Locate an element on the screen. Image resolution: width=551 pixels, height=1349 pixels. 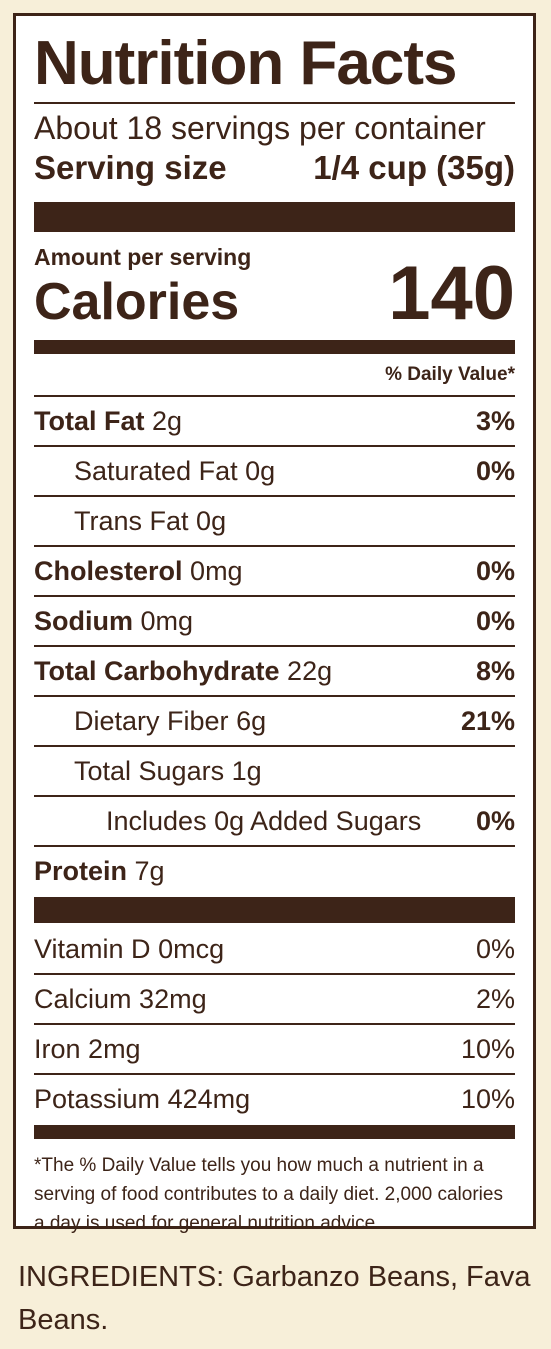
label-title: Nutrition Facts is located at coordinates (245, 63).